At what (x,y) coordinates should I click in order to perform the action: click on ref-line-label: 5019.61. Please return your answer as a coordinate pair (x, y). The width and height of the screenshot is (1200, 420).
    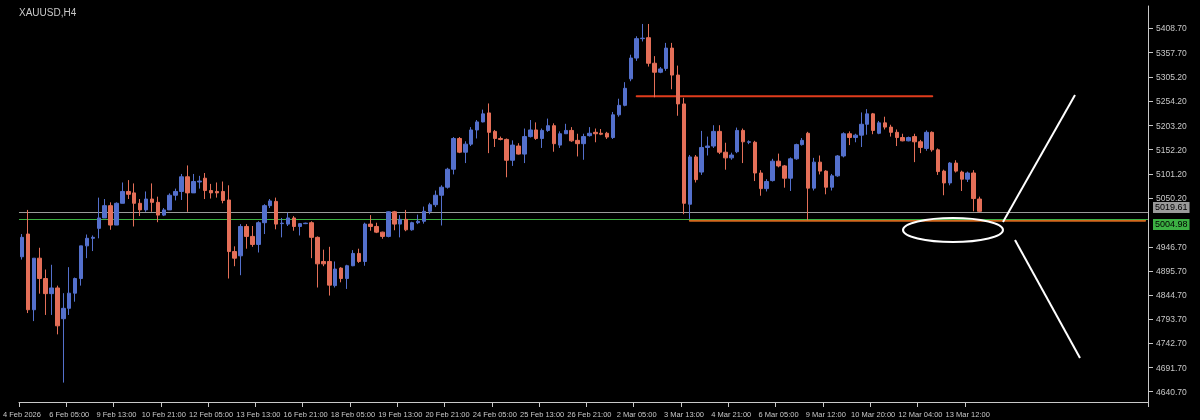
    Looking at the image, I should click on (1171, 207).